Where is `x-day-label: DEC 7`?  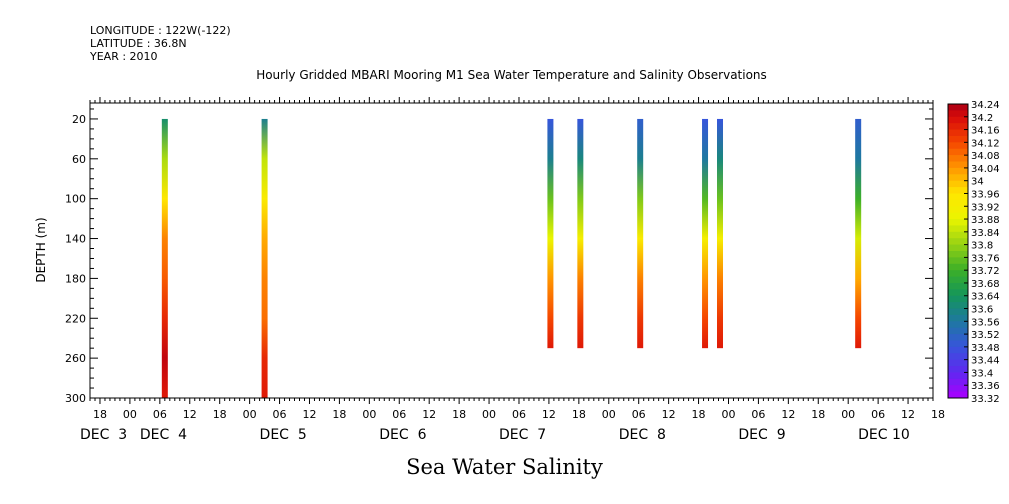
x-day-label: DEC 7 is located at coordinates (522, 435).